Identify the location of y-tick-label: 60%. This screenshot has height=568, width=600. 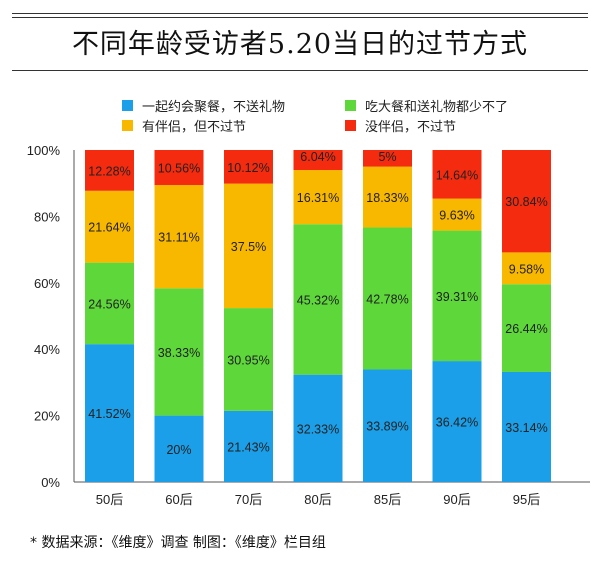
(47, 283).